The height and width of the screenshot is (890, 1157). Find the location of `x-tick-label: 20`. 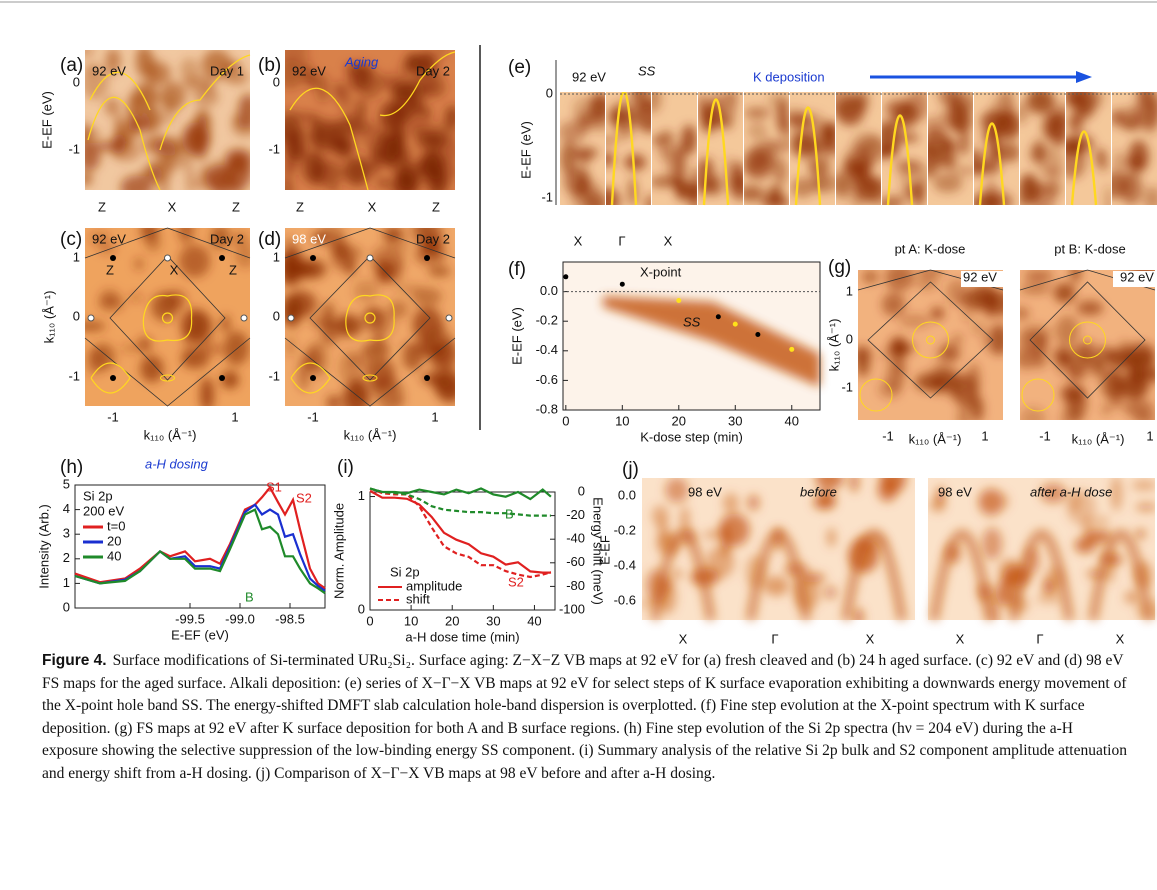

x-tick-label: 20 is located at coordinates (452, 620).